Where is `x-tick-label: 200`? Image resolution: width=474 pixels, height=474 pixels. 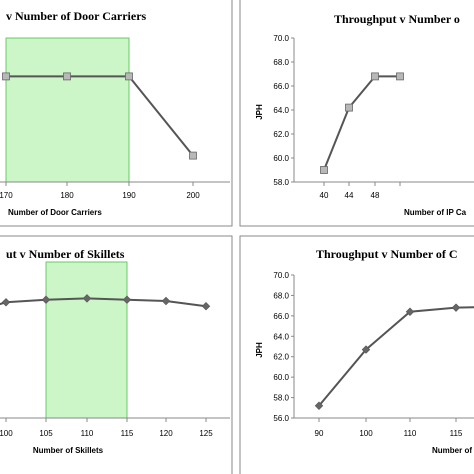
x-tick-label: 200 is located at coordinates (193, 195).